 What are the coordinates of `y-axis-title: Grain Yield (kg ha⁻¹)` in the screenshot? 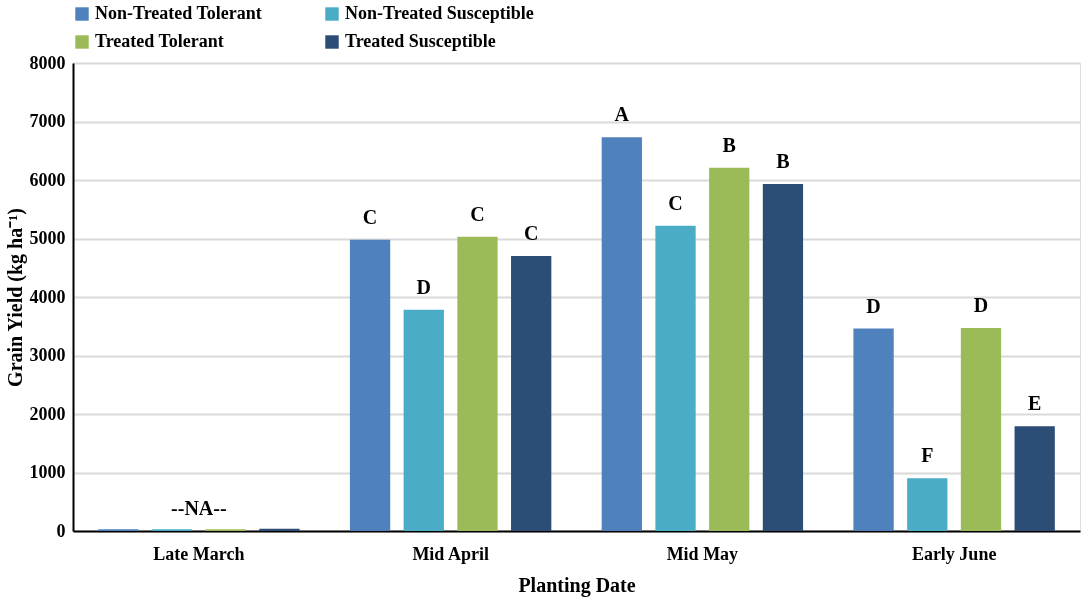 It's located at (15, 297).